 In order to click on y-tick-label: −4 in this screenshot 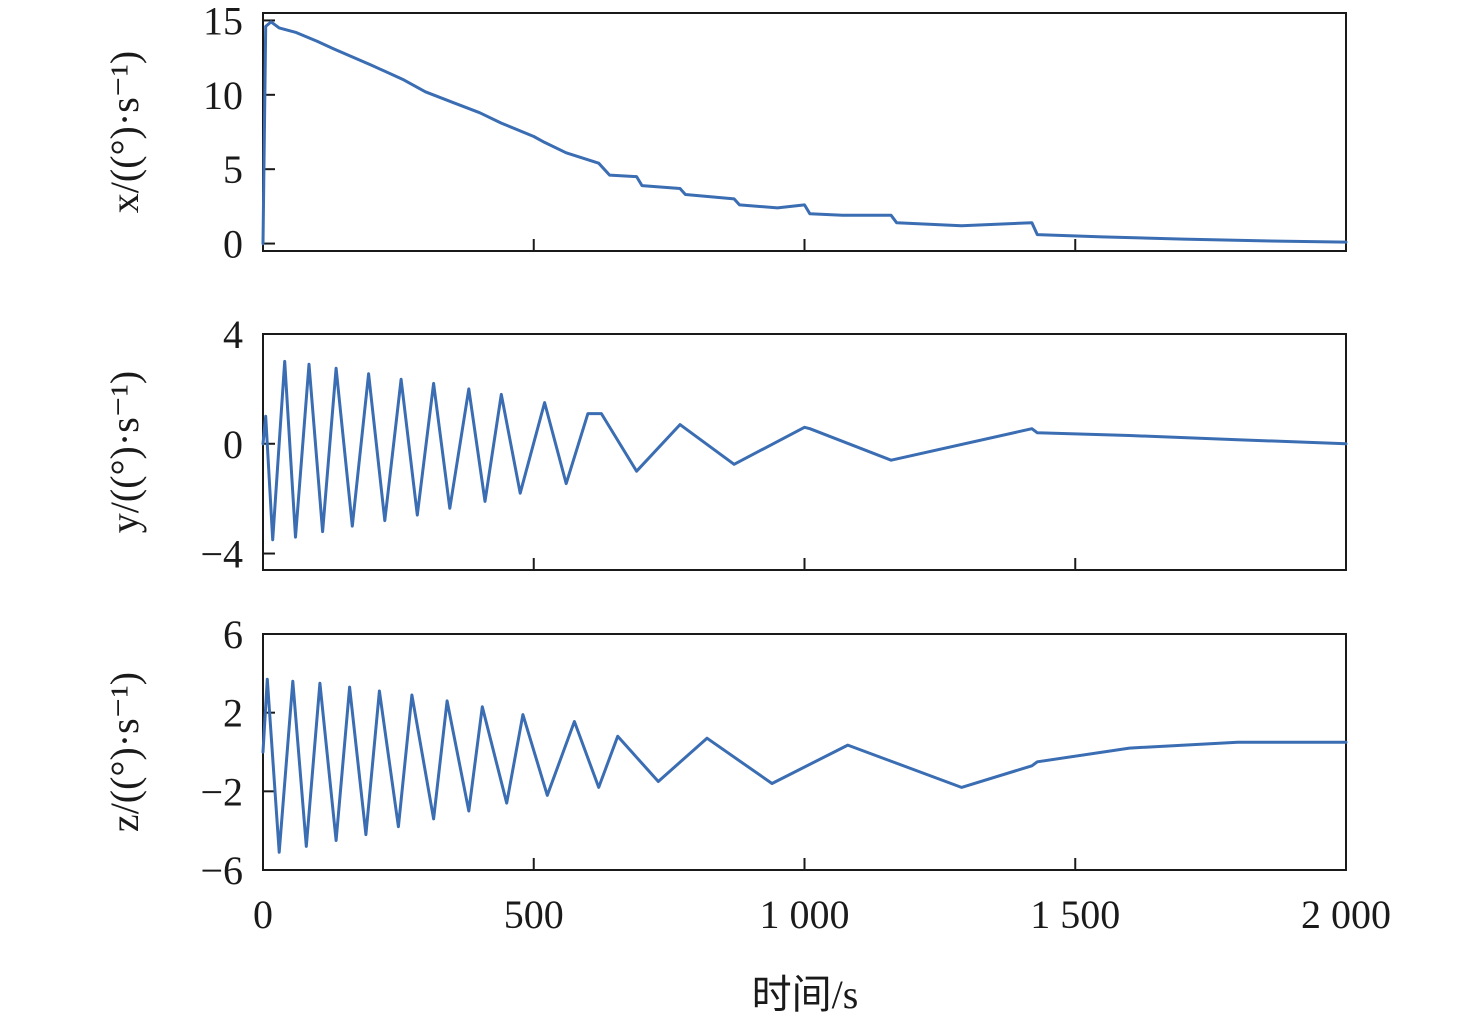, I will do `click(221, 554)`.